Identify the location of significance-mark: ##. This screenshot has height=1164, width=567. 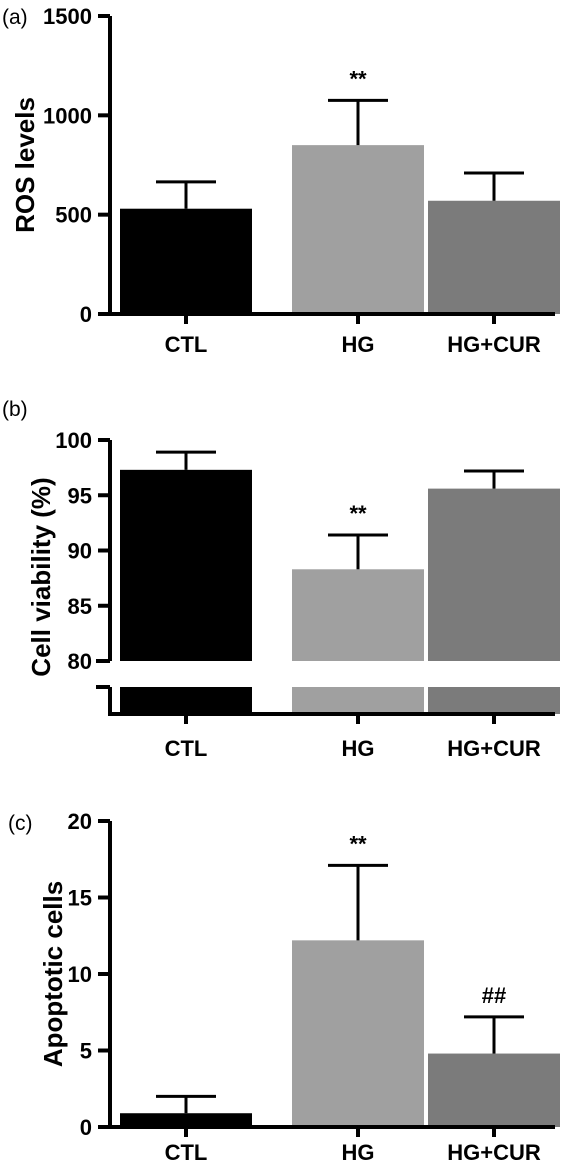
(494, 995).